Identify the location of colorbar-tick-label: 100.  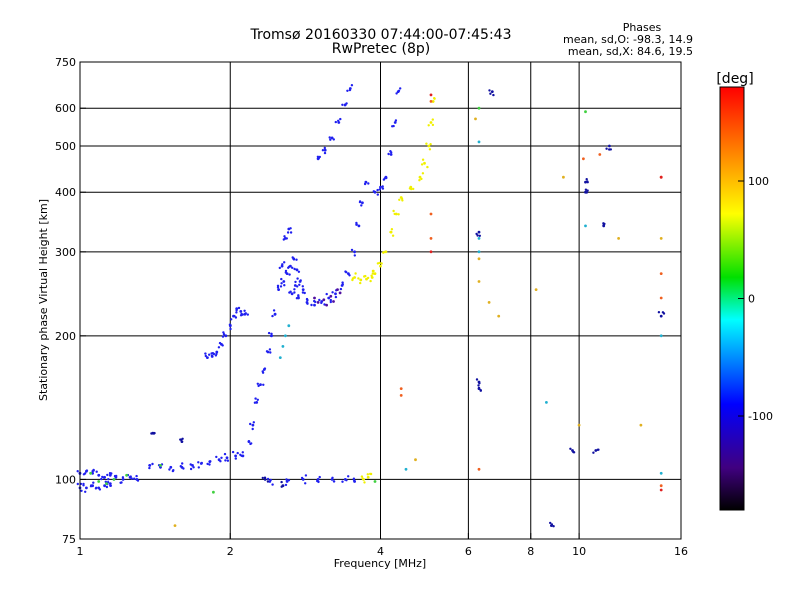
(758, 181).